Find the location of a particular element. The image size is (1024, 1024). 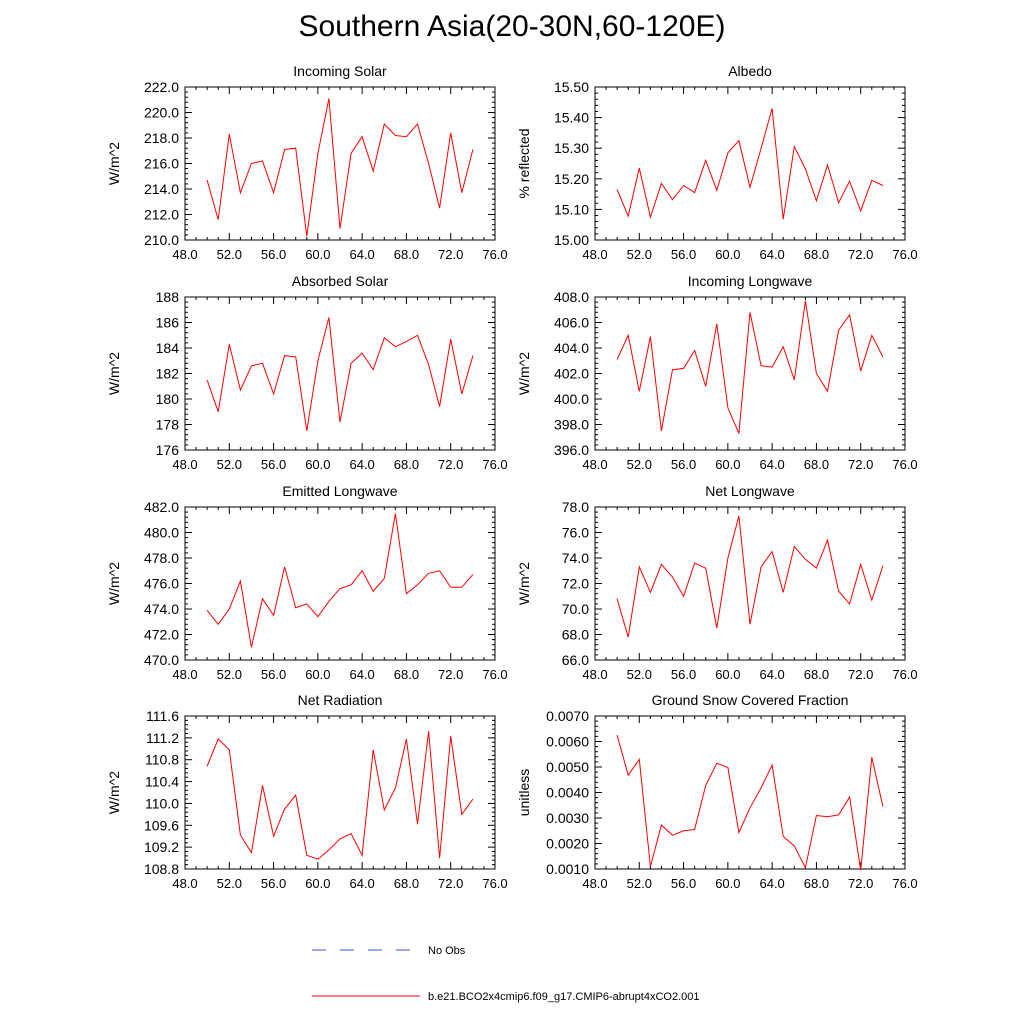

y-tick-label: 72.0 is located at coordinates (575, 584).